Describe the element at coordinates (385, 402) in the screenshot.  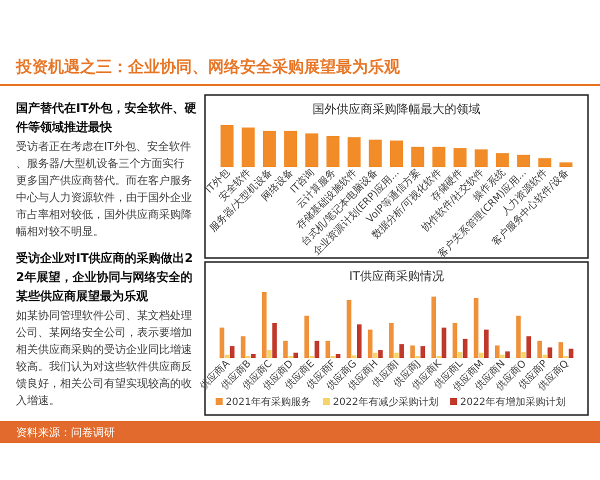
I see `legend-label: 2022年有减少采购计划` at that location.